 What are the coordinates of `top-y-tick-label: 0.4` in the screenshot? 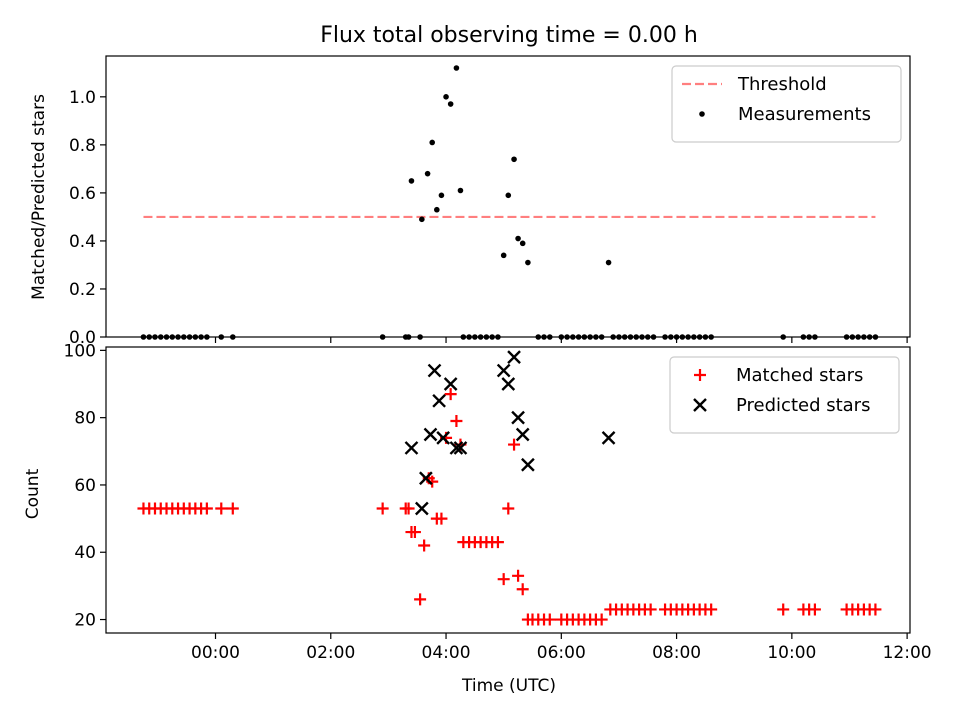 It's located at (82, 242).